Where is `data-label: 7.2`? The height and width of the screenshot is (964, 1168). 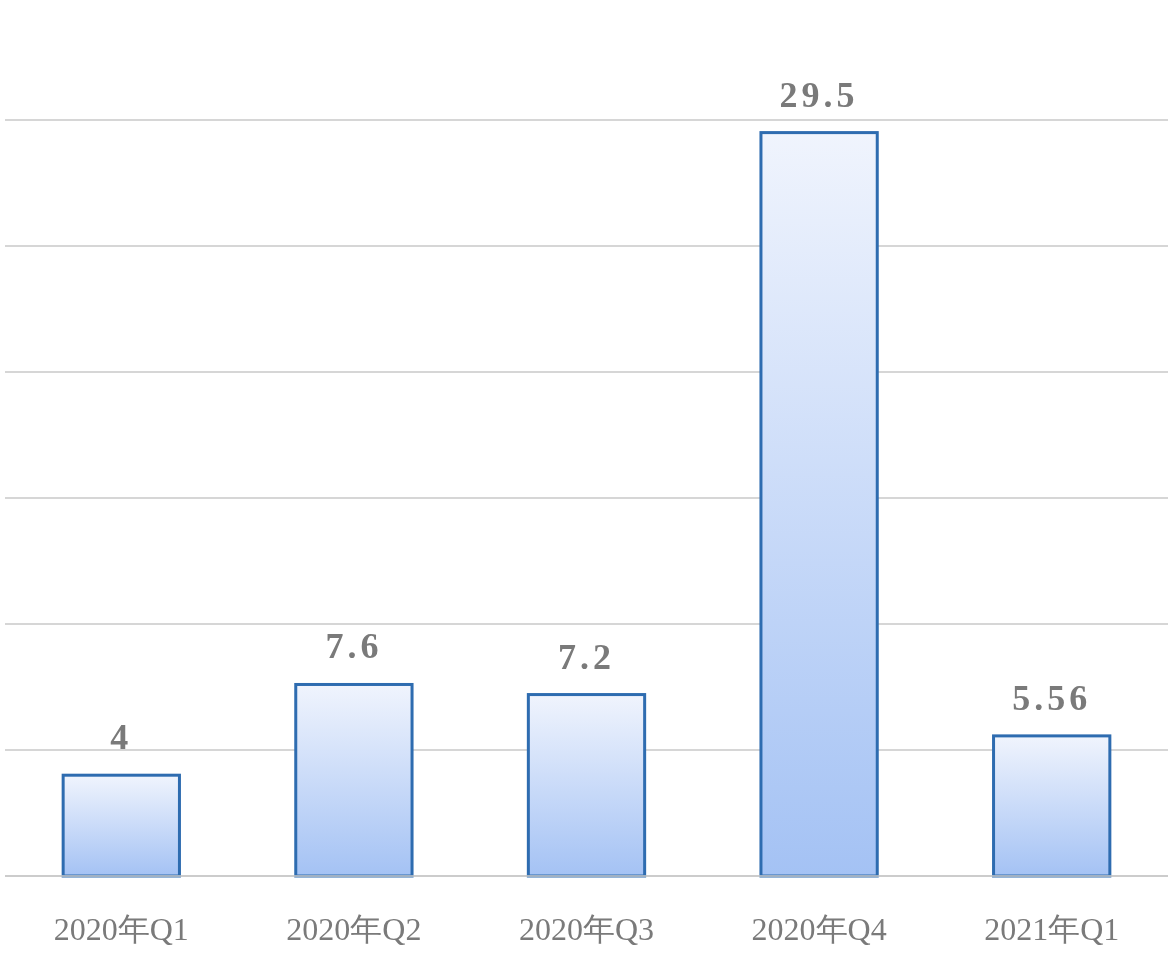
data-label: 7.2 is located at coordinates (586, 656).